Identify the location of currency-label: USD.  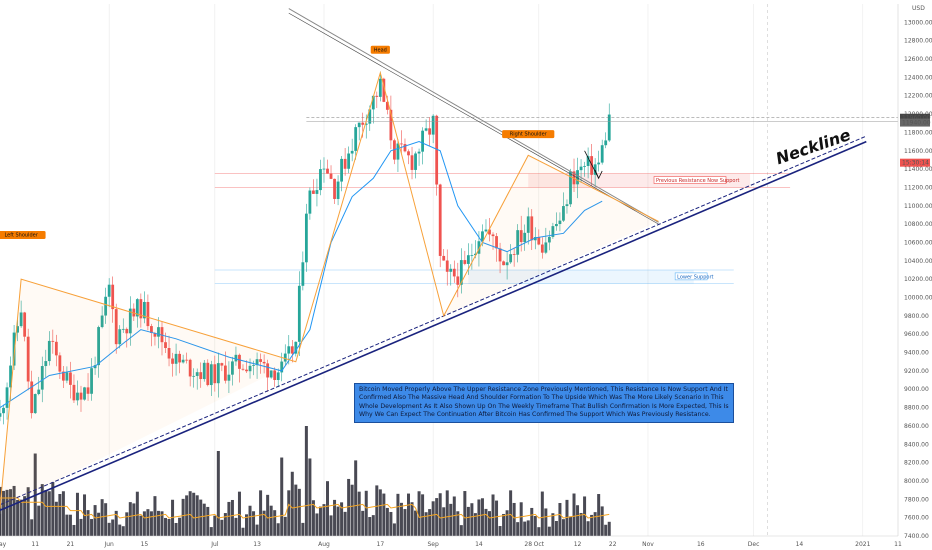
(918, 8).